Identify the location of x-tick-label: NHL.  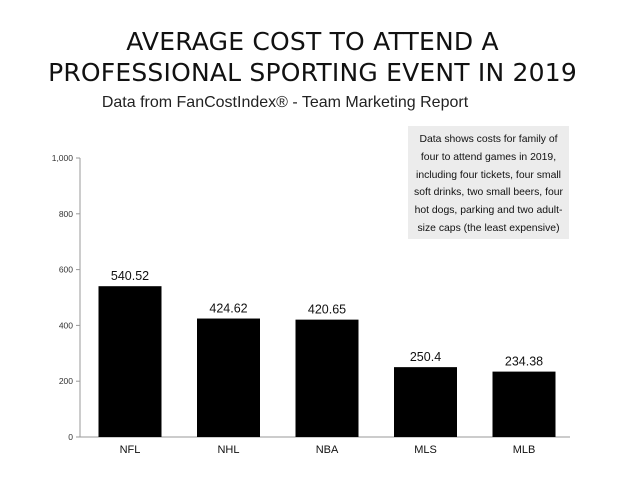
(228, 450).